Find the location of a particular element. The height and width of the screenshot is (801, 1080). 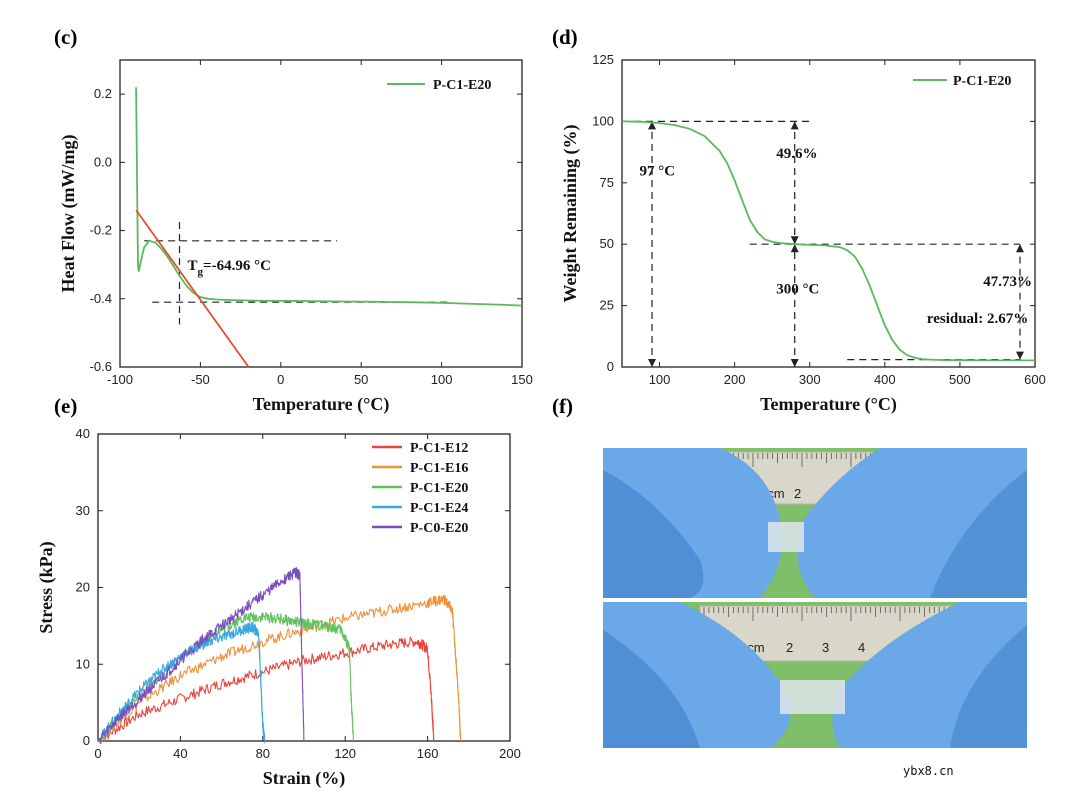

x-tick-label: 120 is located at coordinates (345, 753).